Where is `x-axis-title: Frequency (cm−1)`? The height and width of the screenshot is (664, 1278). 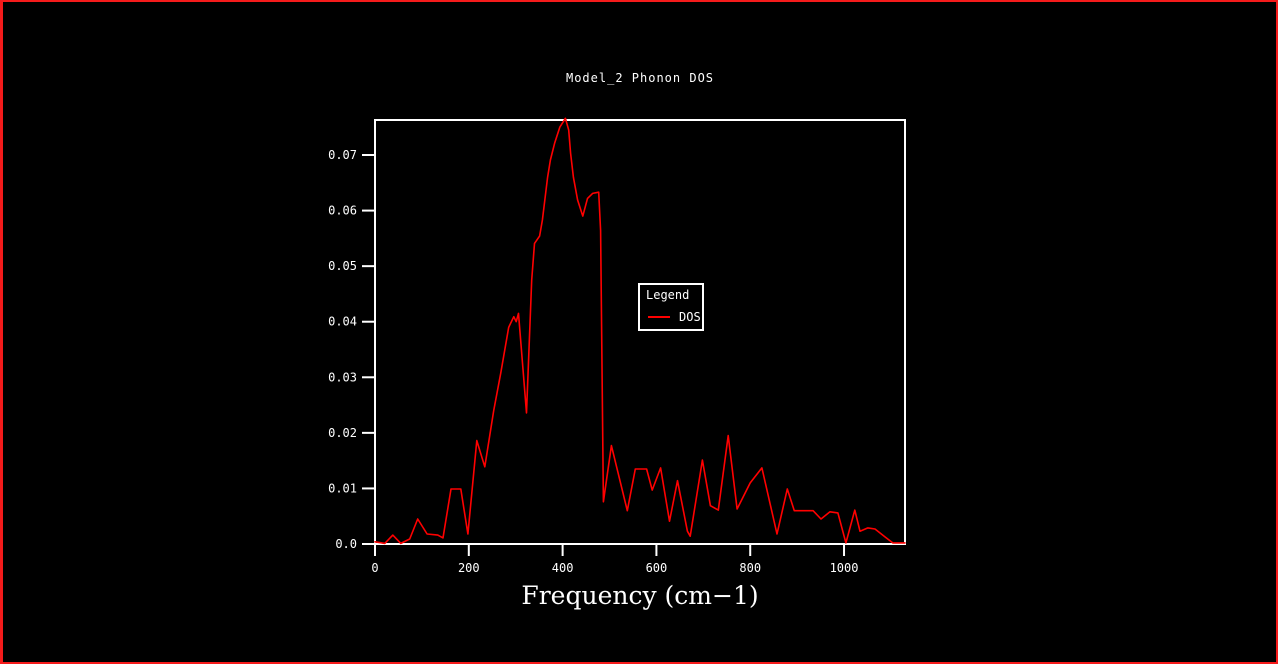
x-axis-title: Frequency (cm−1) is located at coordinates (640, 595).